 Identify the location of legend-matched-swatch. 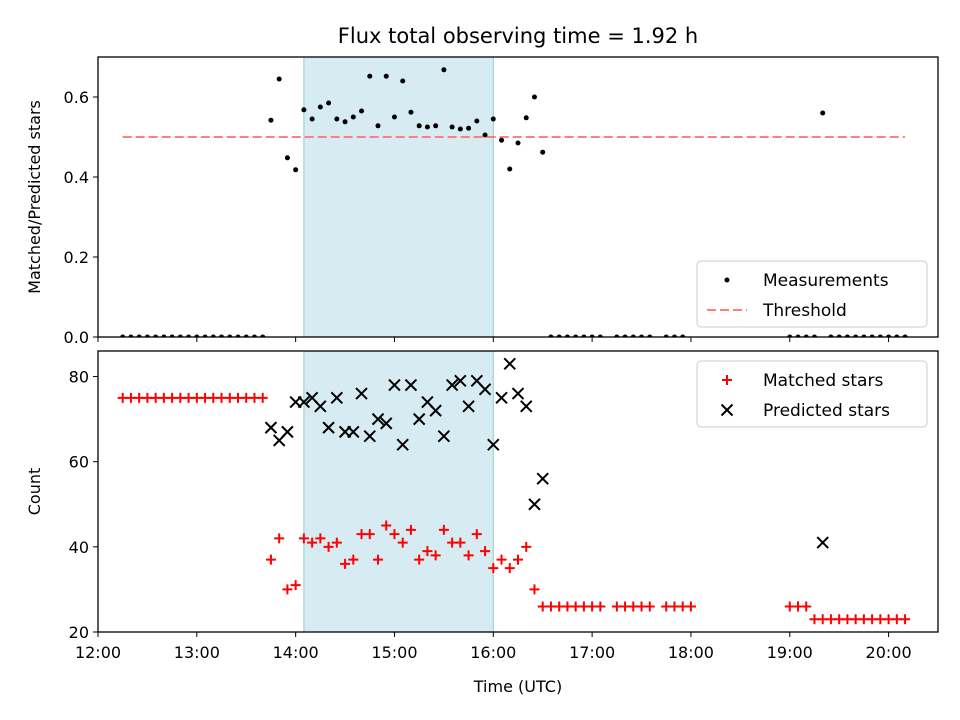
(727, 380).